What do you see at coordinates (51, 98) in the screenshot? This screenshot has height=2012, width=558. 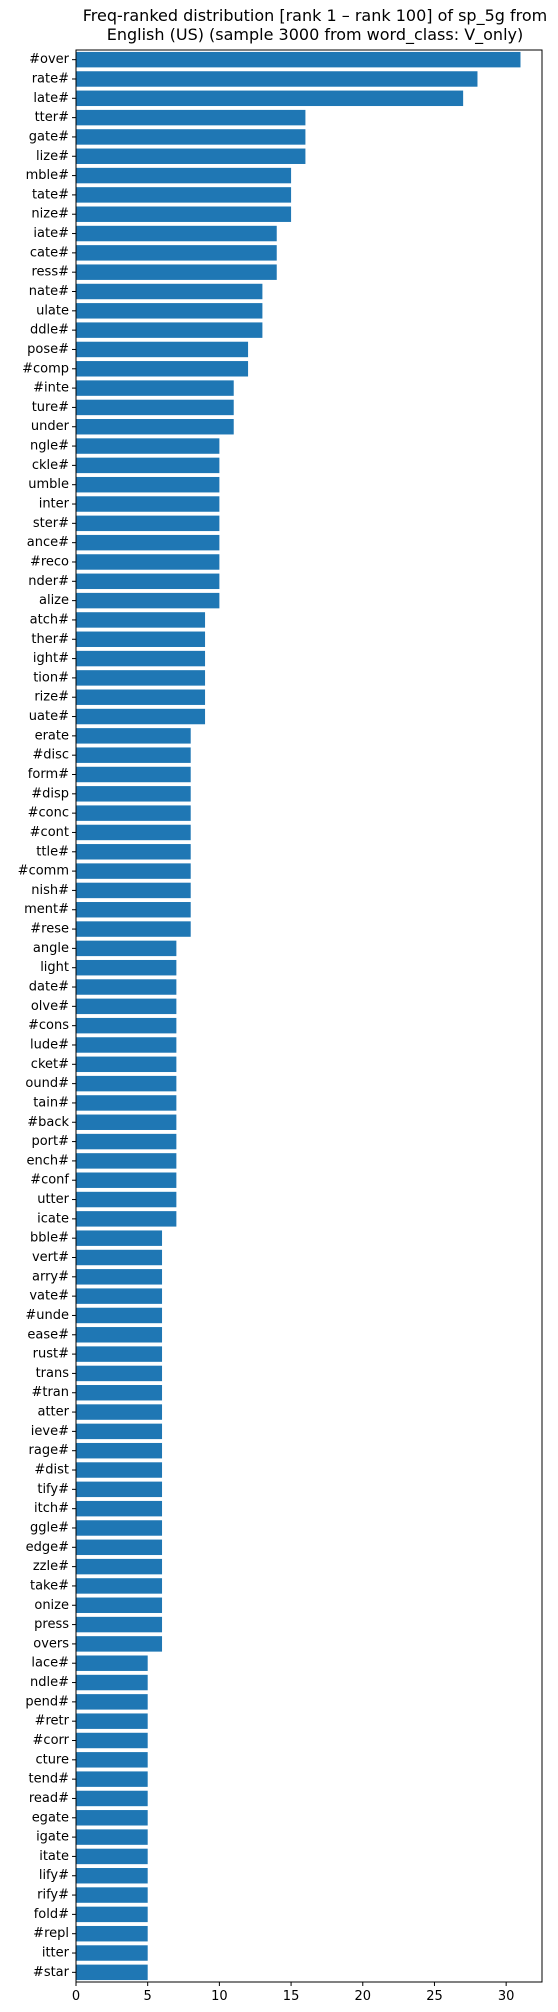 I see `y-tick-label: late#` at bounding box center [51, 98].